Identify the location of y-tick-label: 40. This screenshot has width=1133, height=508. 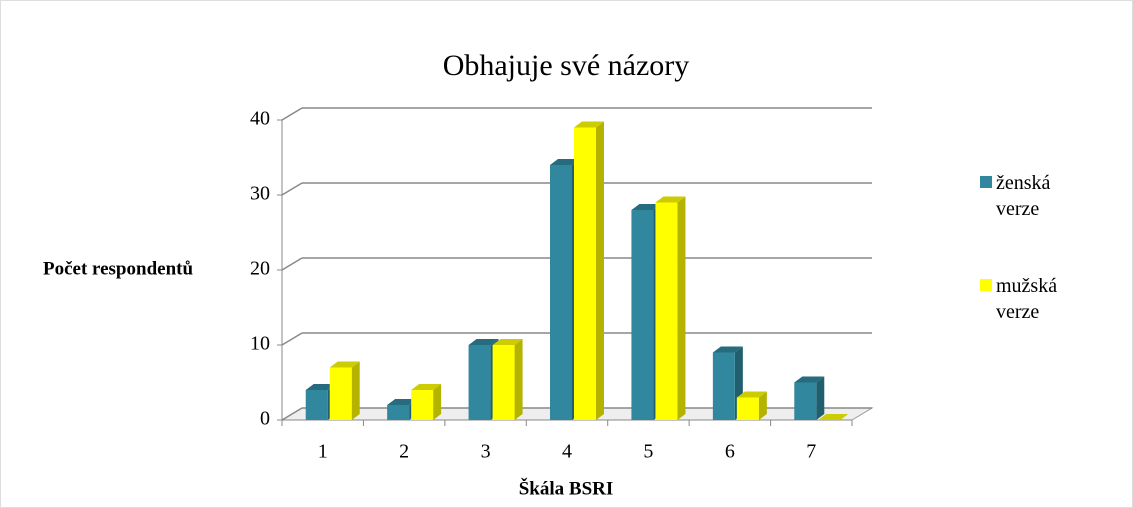
(260, 119).